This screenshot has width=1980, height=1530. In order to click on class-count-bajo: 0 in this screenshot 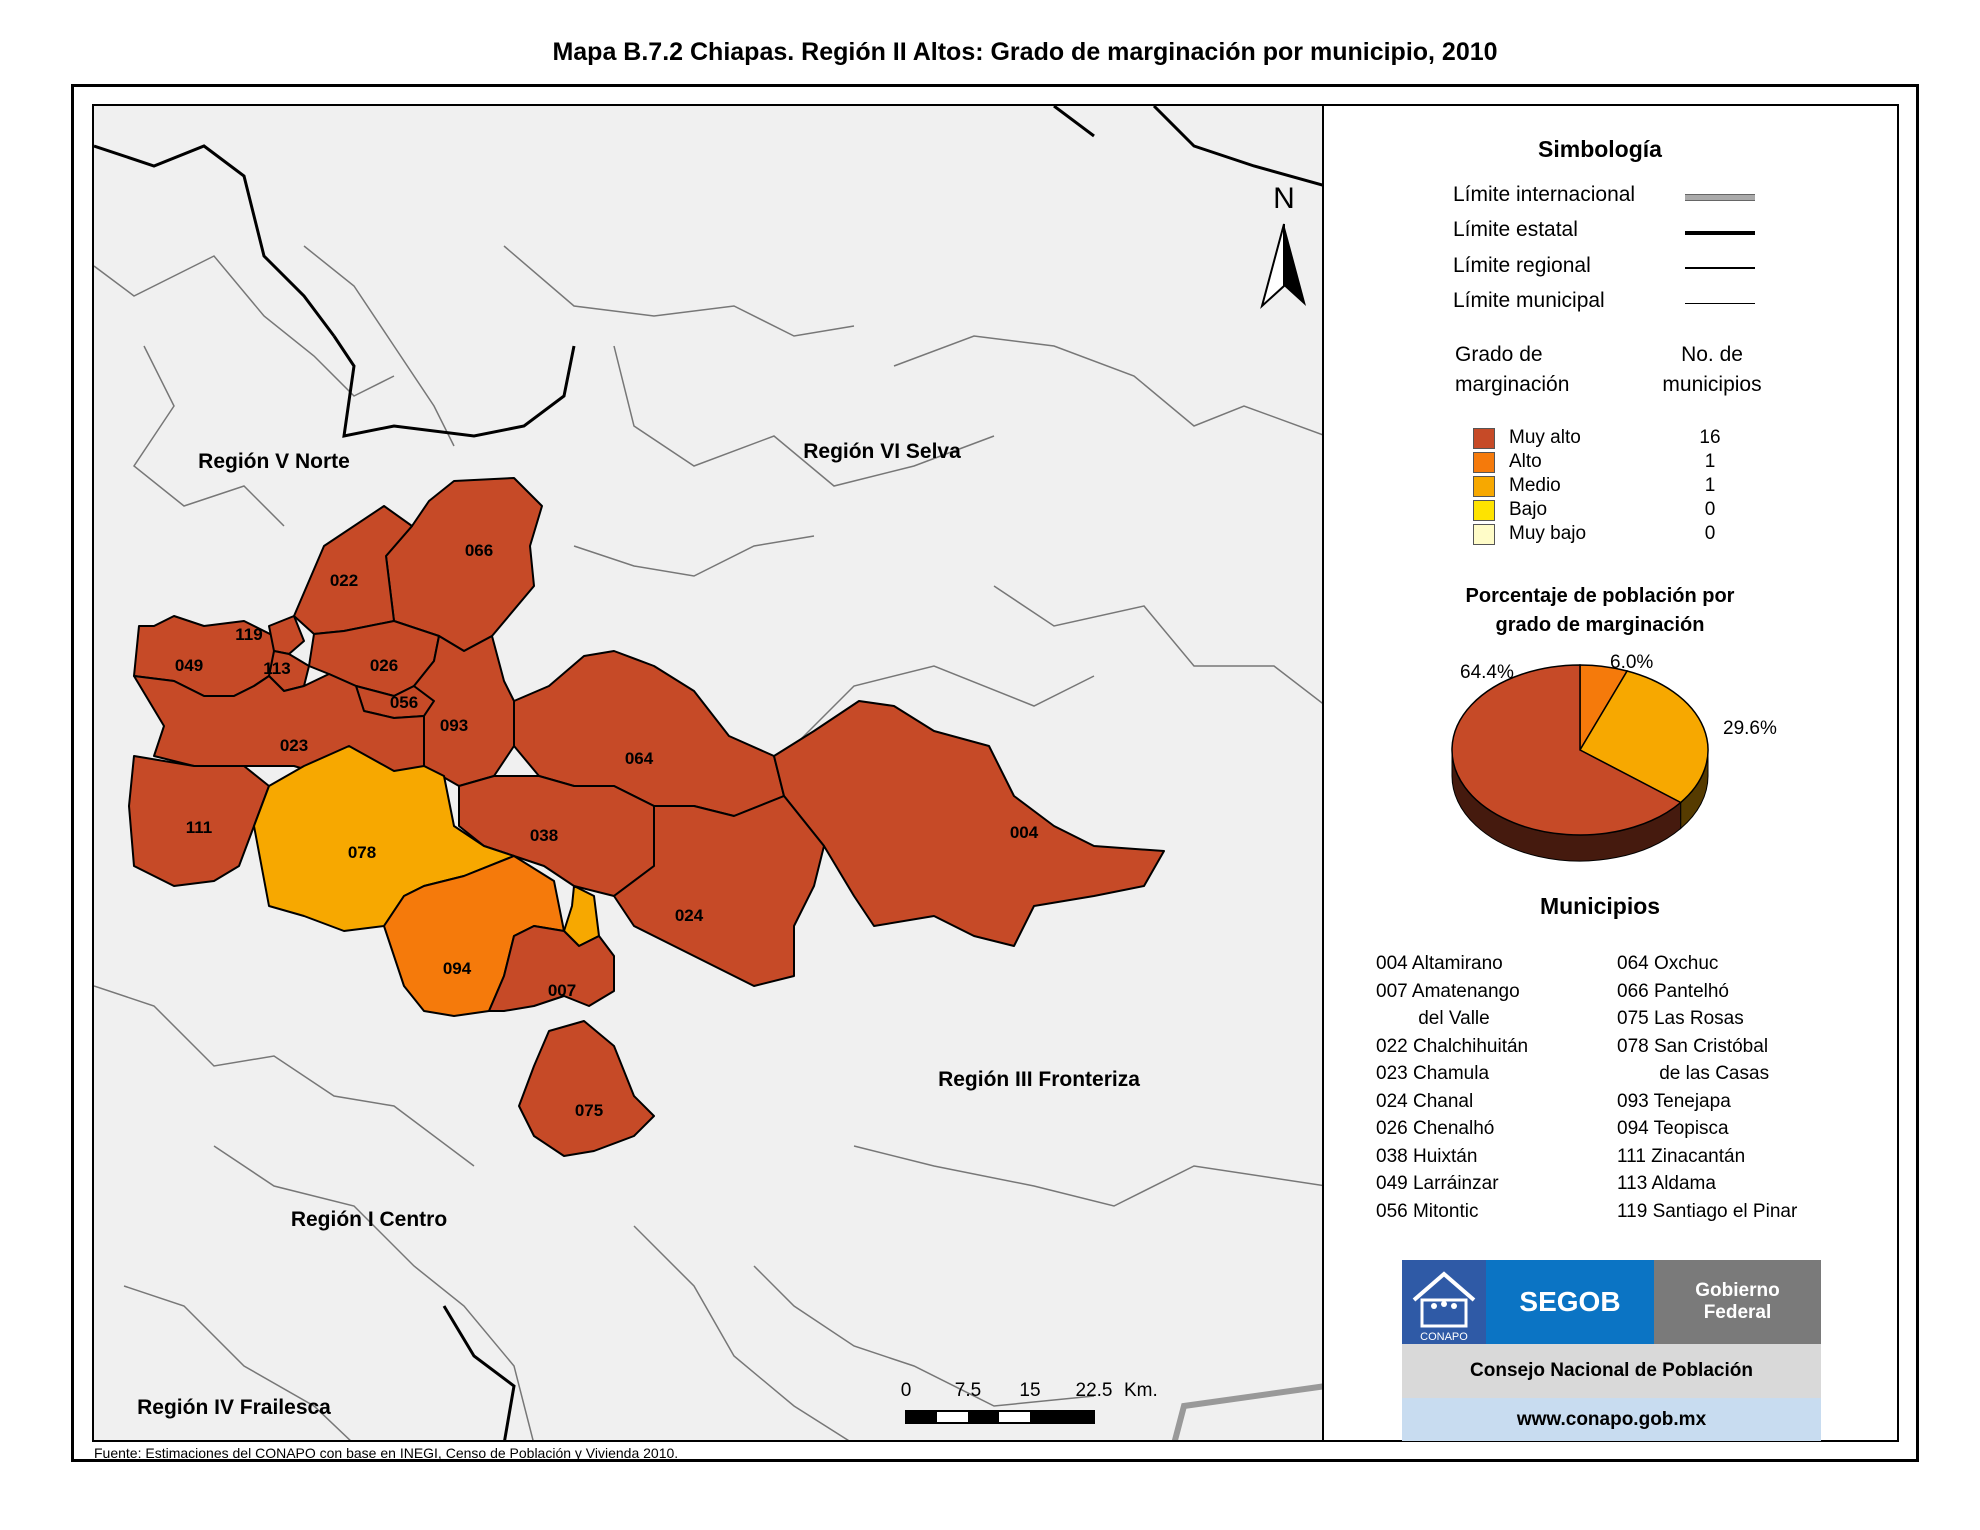, I will do `click(1710, 509)`.